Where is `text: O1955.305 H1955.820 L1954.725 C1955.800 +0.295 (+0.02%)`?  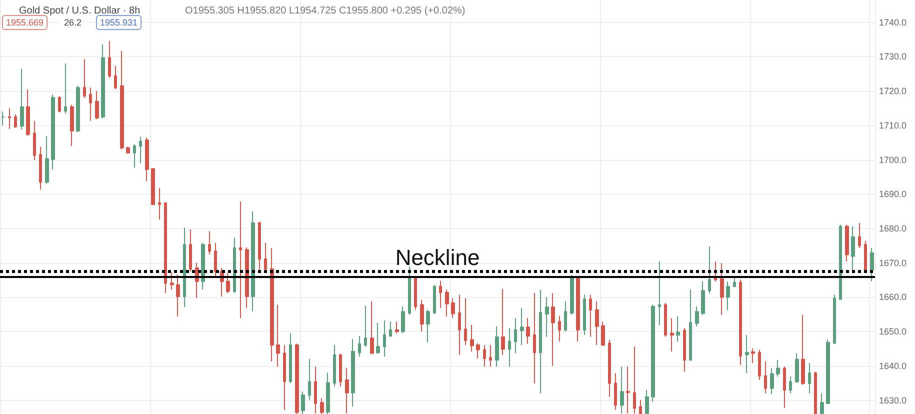 text: O1955.305 H1955.820 L1954.725 C1955.800 +0.295 (+0.02%) is located at coordinates (325, 11).